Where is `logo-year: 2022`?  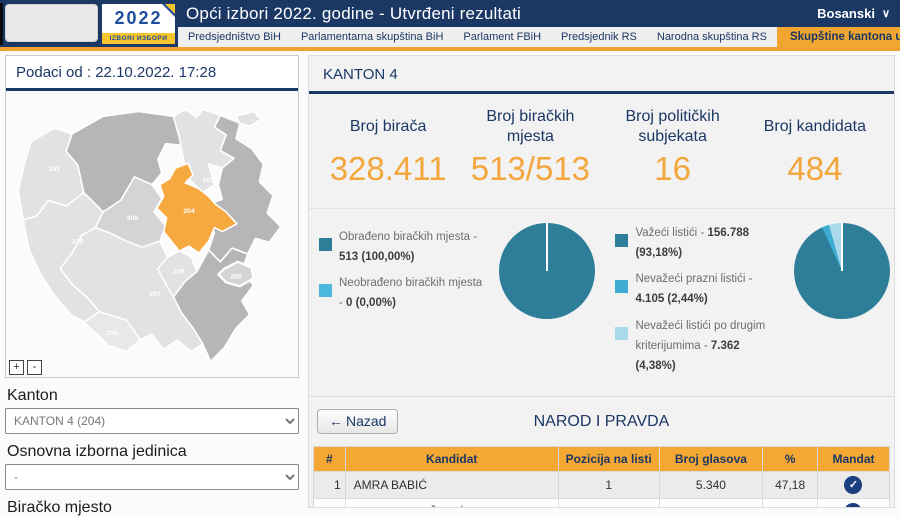
logo-year: 2022 is located at coordinates (138, 18).